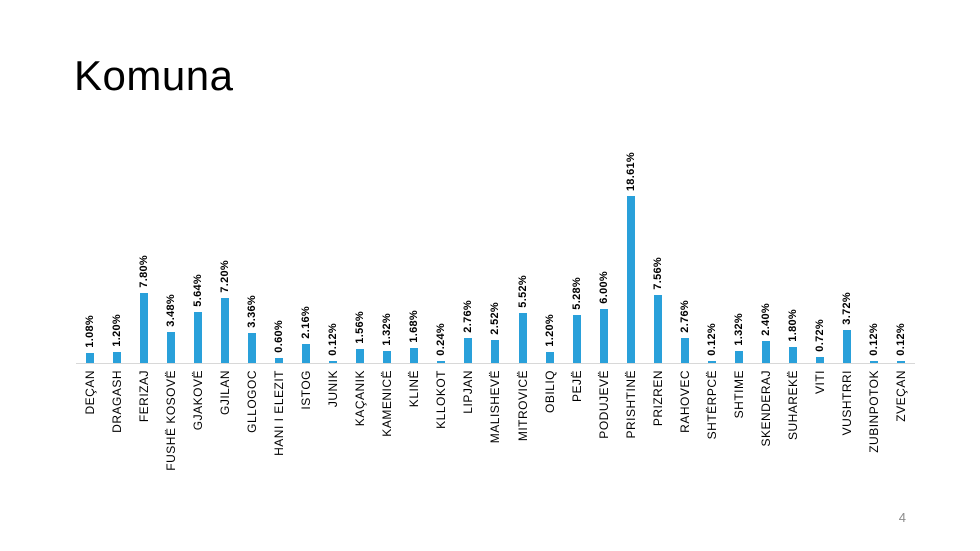  I want to click on category-label: SHTIME, so click(739, 394).